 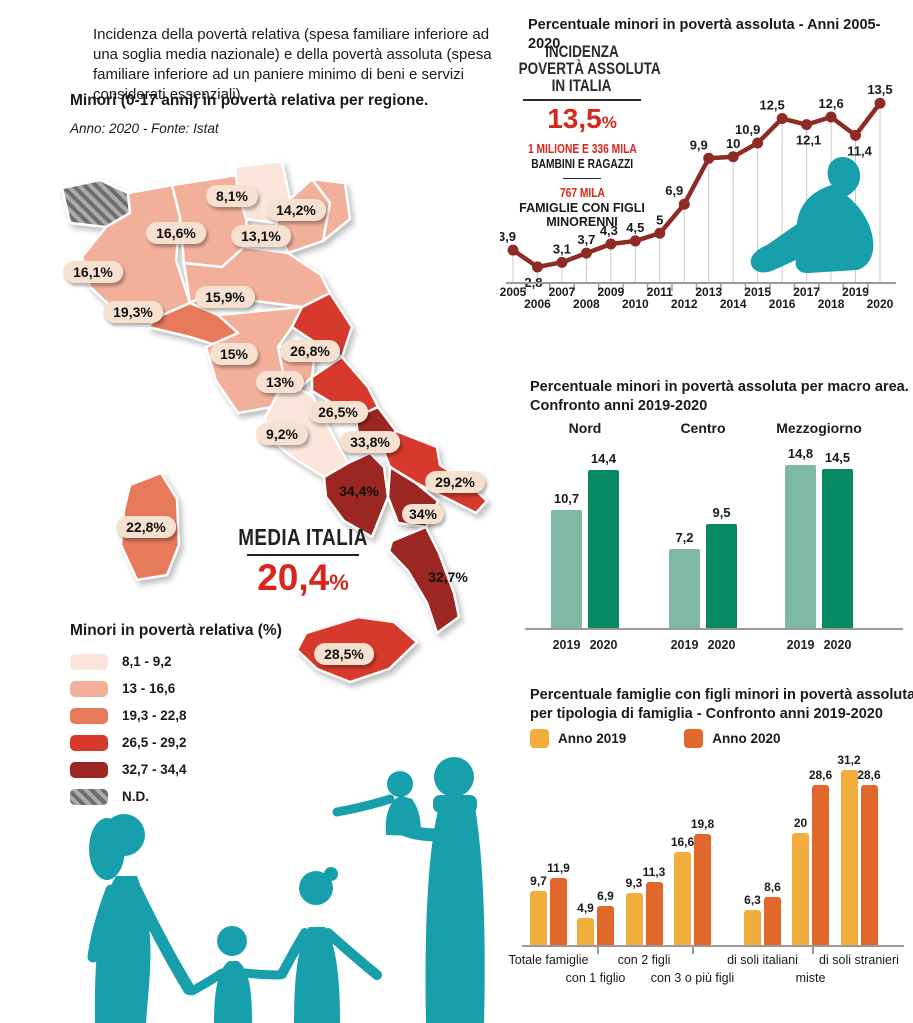 What do you see at coordinates (141, 918) in the screenshot?
I see `mother-silhouette` at bounding box center [141, 918].